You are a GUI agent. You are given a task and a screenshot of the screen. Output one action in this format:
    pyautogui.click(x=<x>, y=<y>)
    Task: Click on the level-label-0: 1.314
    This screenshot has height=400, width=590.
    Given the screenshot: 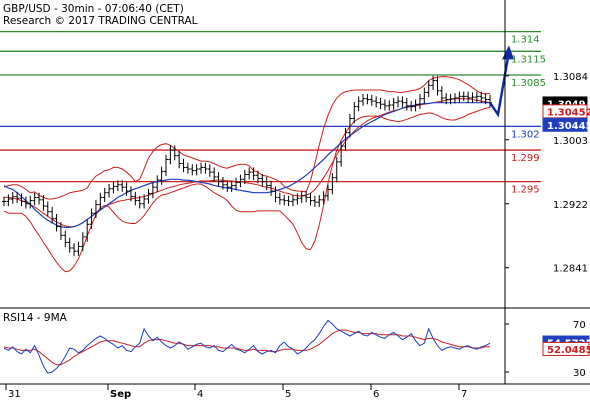 What is the action you would take?
    pyautogui.click(x=525, y=40)
    